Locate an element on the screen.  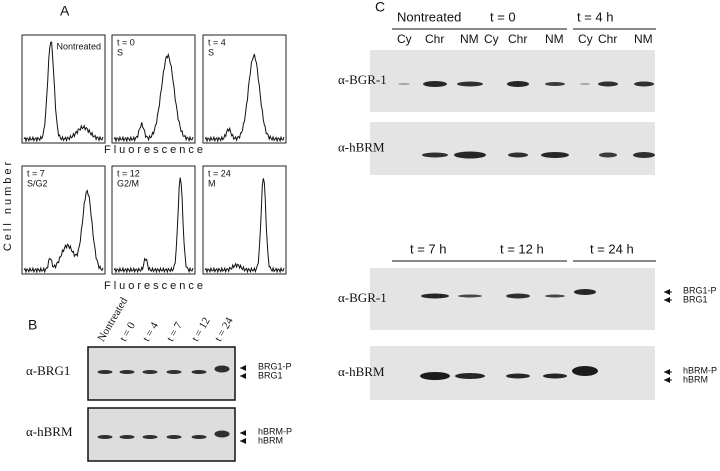
band-label: BRG1 is located at coordinates (695, 299).